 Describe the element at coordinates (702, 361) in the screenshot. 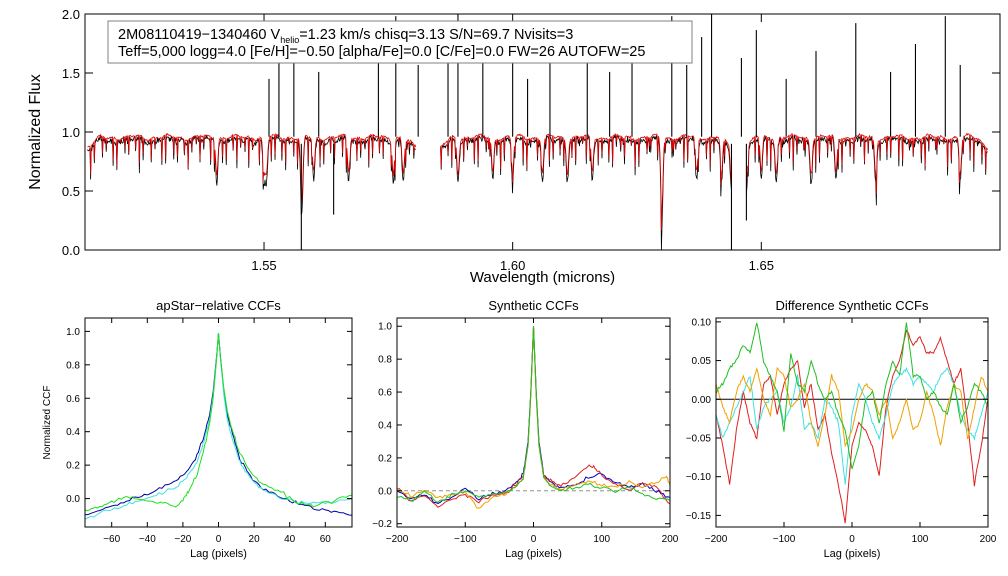

I see `y-tick-label: 0.05` at that location.